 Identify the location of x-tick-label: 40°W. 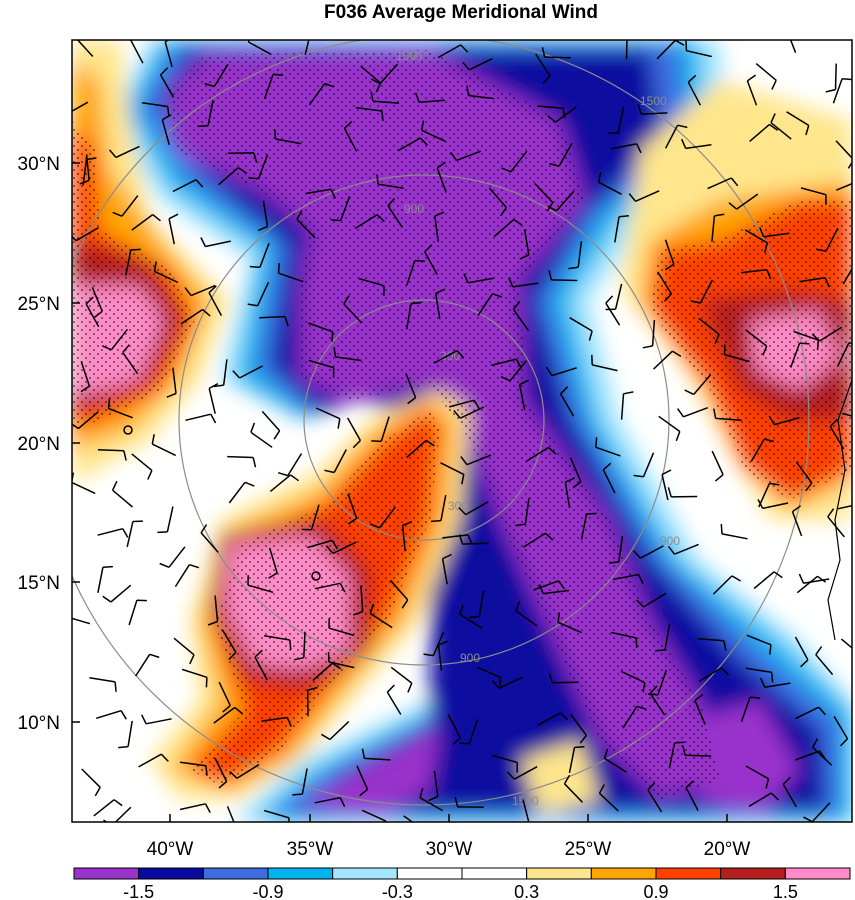
(170, 849).